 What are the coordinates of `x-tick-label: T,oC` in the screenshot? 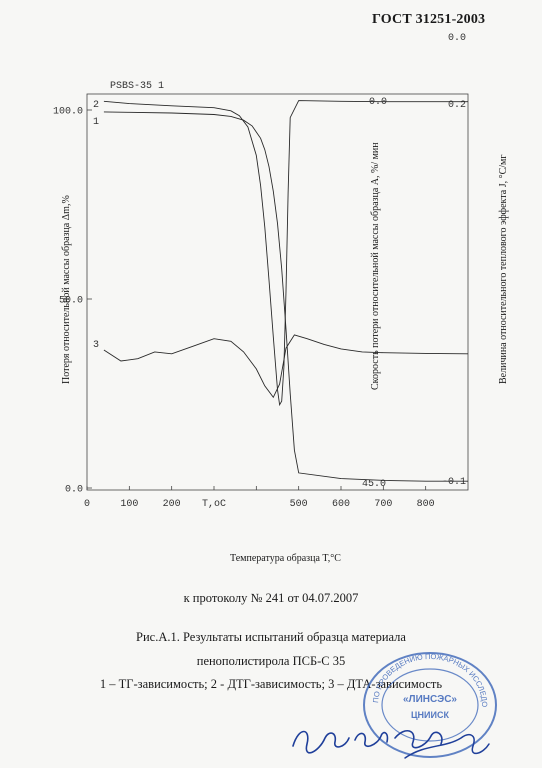 It's located at (214, 504).